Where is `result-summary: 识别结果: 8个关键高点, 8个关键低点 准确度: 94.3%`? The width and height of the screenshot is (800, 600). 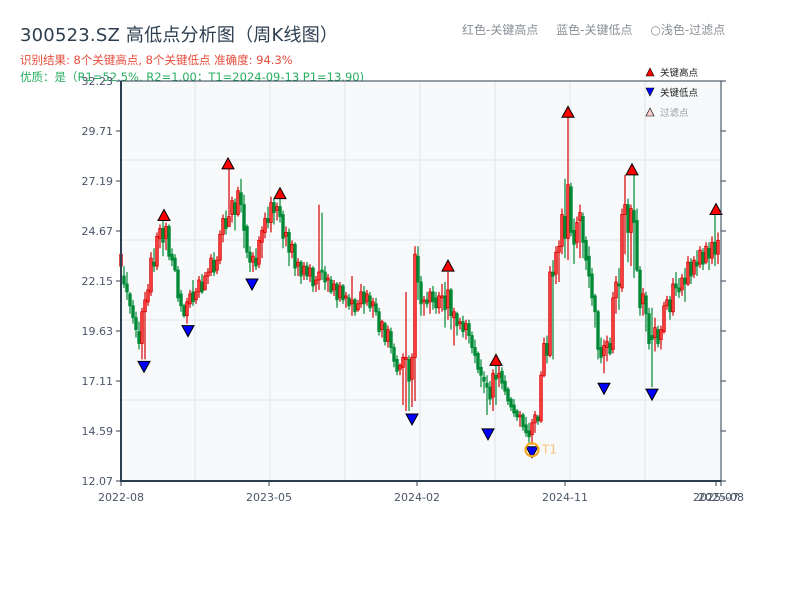 result-summary: 识别结果: 8个关键高点, 8个关键低点 准确度: 94.3% is located at coordinates (156, 60).